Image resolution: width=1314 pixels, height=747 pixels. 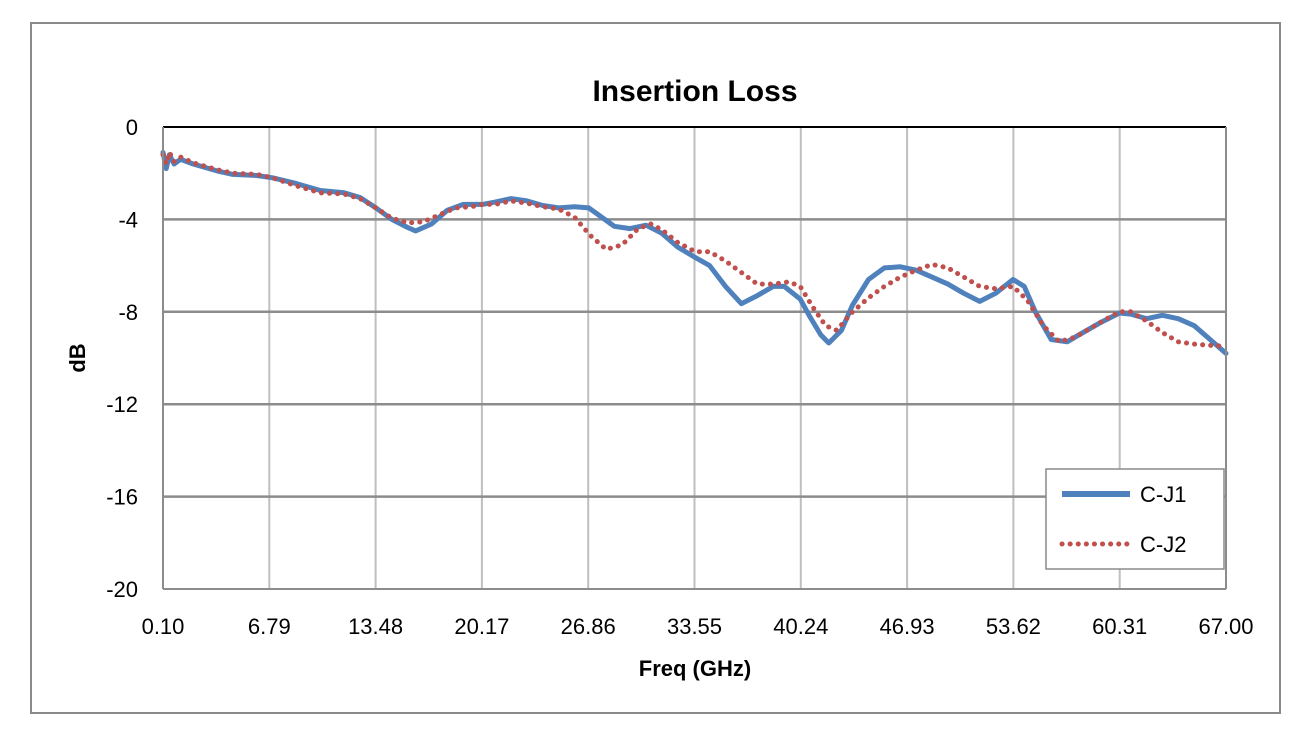 What do you see at coordinates (1163, 544) in the screenshot?
I see `legend-label-c-j2: C-J2` at bounding box center [1163, 544].